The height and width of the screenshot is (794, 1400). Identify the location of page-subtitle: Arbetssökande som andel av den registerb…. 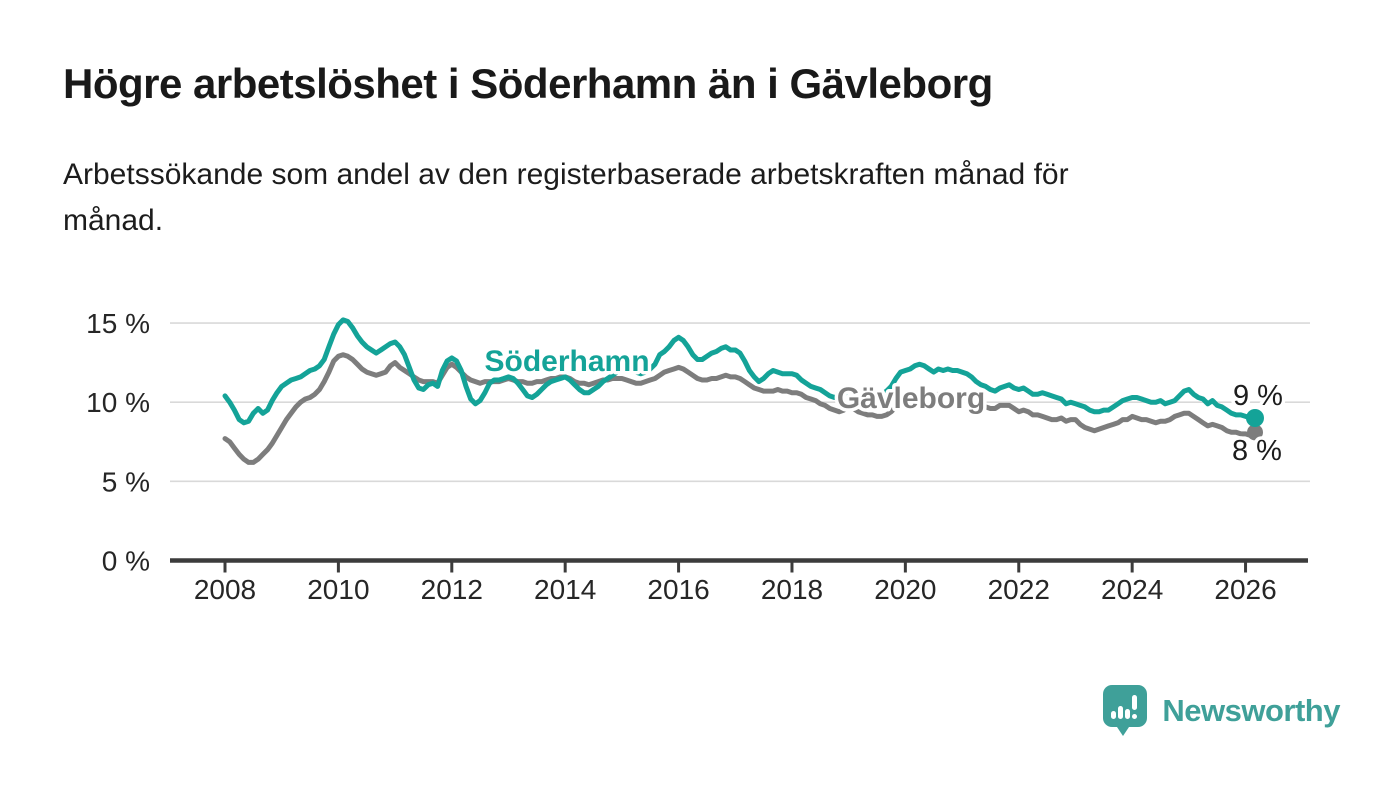
(566, 198).